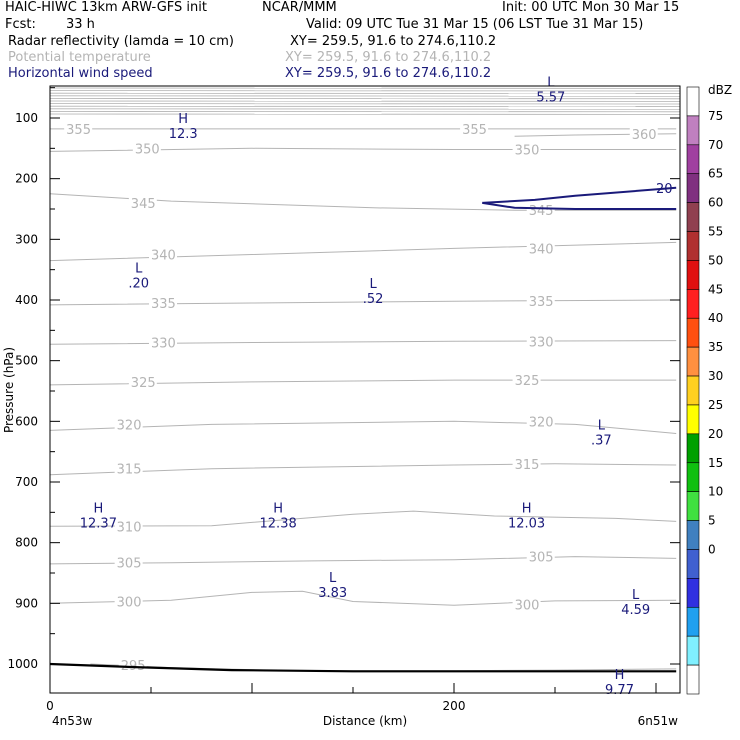  Describe the element at coordinates (26, 482) in the screenshot. I see `y-tick-label: 700` at that location.